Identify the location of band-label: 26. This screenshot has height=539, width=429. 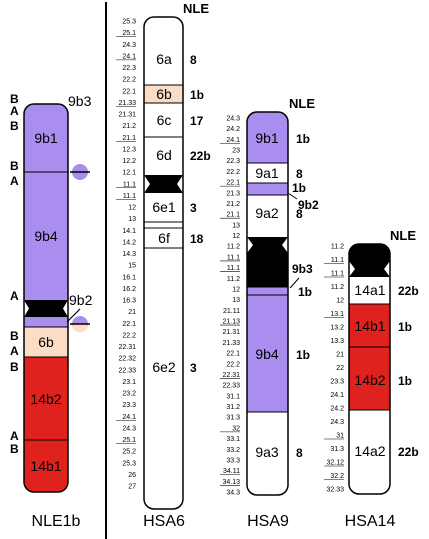
(132, 475).